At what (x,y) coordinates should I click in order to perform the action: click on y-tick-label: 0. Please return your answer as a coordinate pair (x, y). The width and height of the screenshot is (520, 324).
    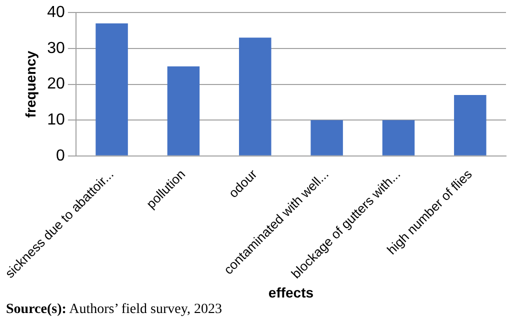
    Looking at the image, I should click on (61, 155).